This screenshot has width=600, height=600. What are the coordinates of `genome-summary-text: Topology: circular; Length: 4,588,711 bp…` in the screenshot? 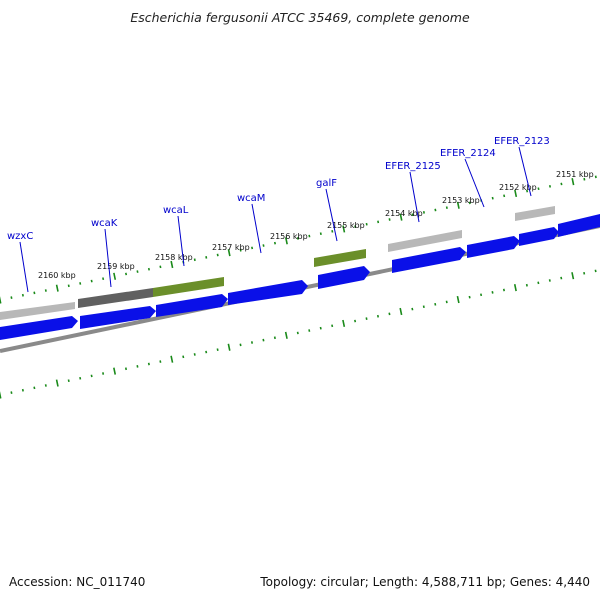 It's located at (425, 582).